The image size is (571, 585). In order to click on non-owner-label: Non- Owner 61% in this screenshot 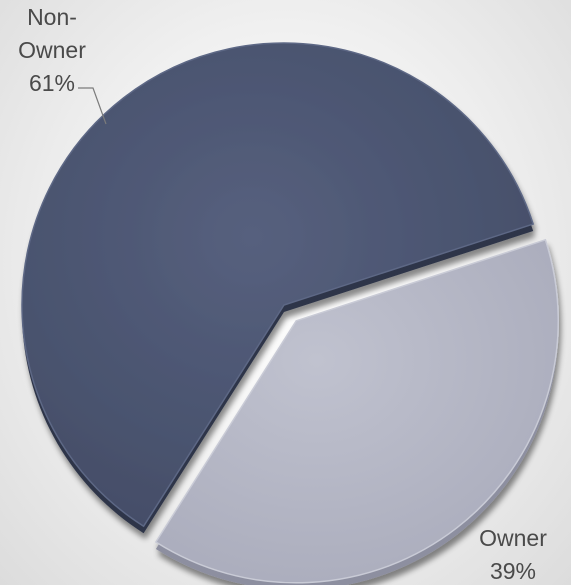, I will do `click(52, 50)`.